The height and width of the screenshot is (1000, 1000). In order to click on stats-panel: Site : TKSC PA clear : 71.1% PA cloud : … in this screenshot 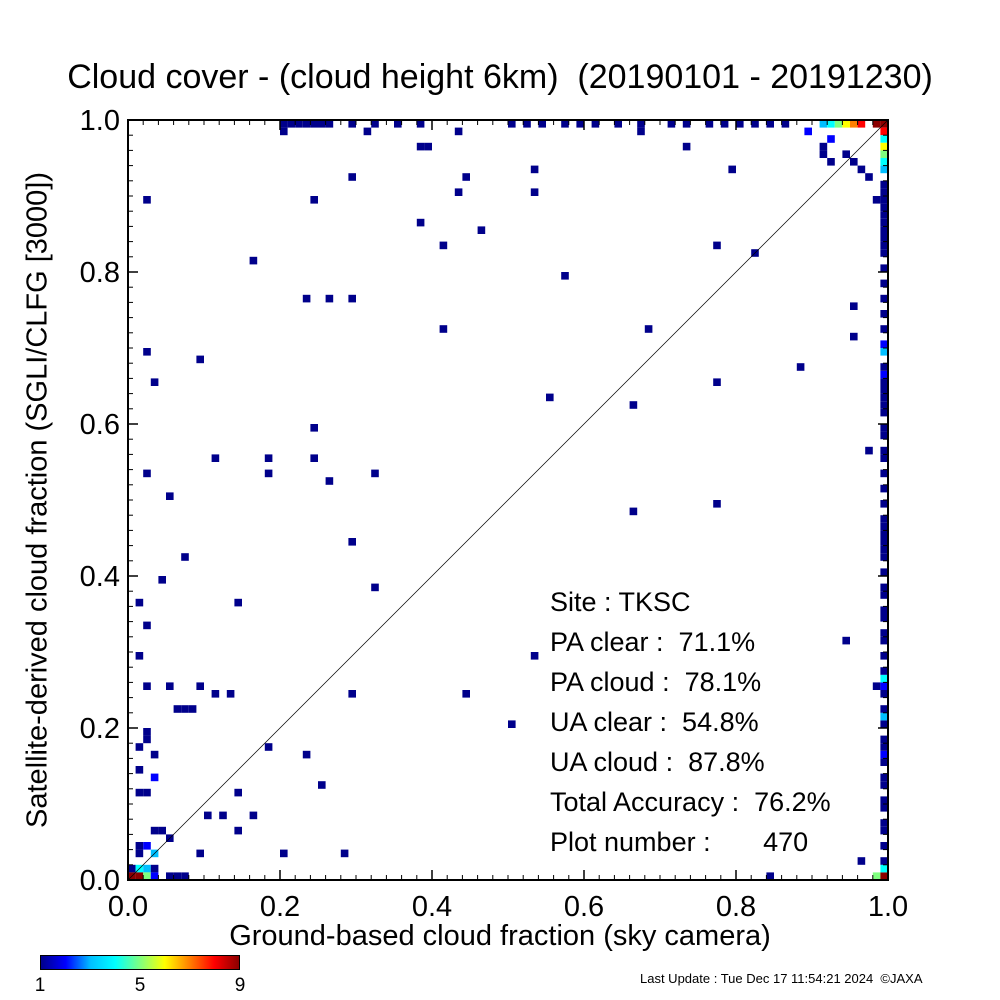, I will do `click(690, 722)`.